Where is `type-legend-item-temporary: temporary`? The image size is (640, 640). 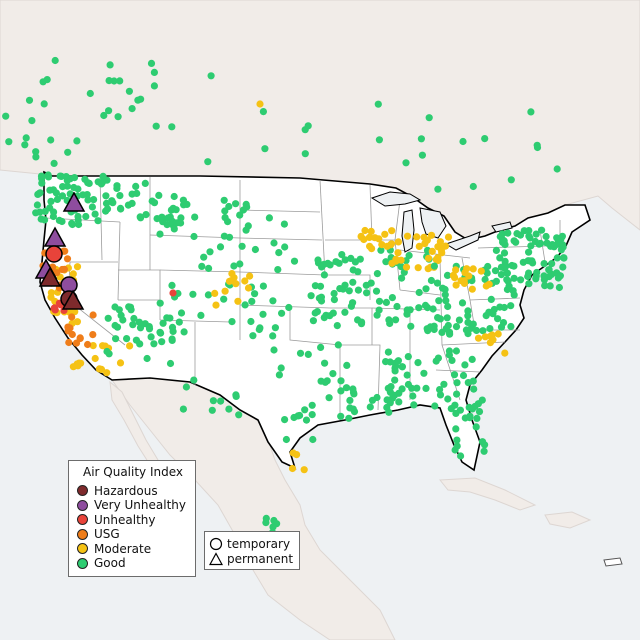
type-legend-item-temporary: temporary is located at coordinates (252, 544).